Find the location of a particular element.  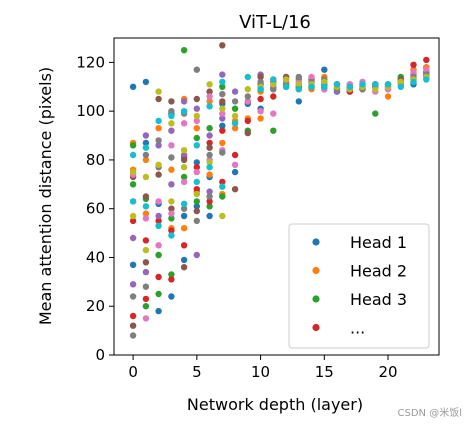

y-tick-label: 100 is located at coordinates (90, 111).